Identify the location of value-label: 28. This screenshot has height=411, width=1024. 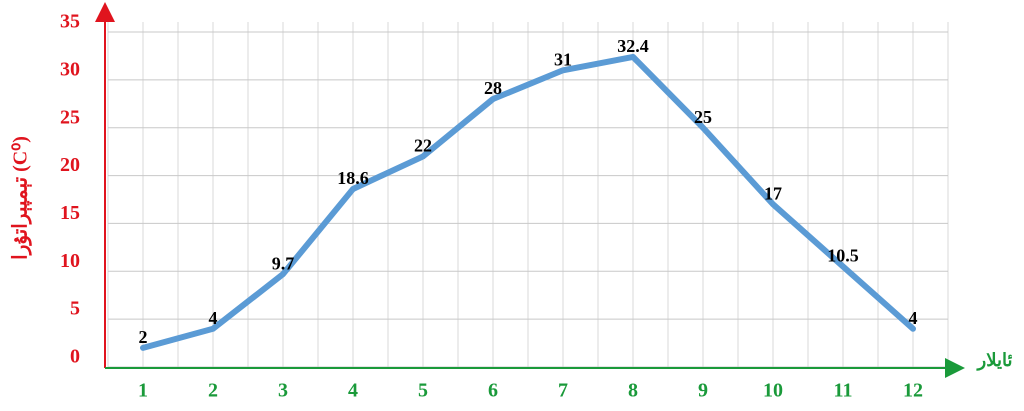
(493, 88).